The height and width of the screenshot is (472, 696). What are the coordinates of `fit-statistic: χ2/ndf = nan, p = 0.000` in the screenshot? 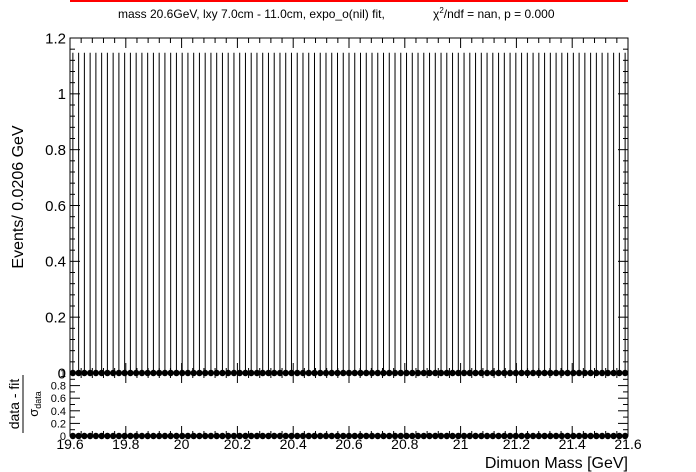 It's located at (494, 13).